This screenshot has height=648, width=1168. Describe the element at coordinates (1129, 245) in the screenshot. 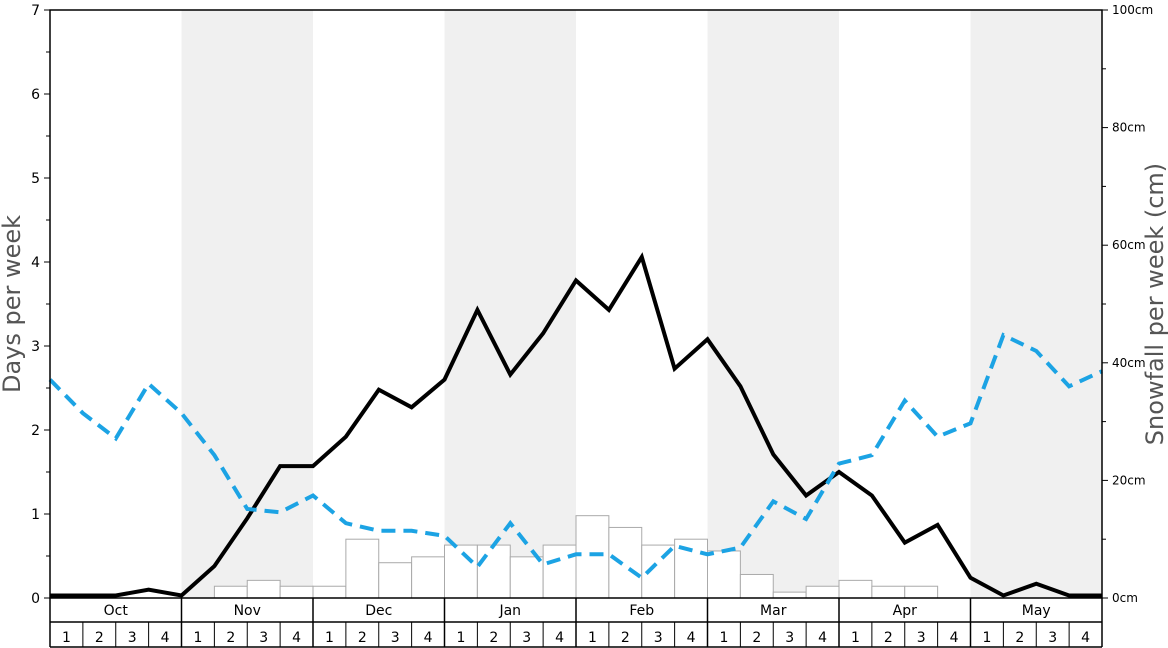

I see `right-tick-label: 60cm` at that location.